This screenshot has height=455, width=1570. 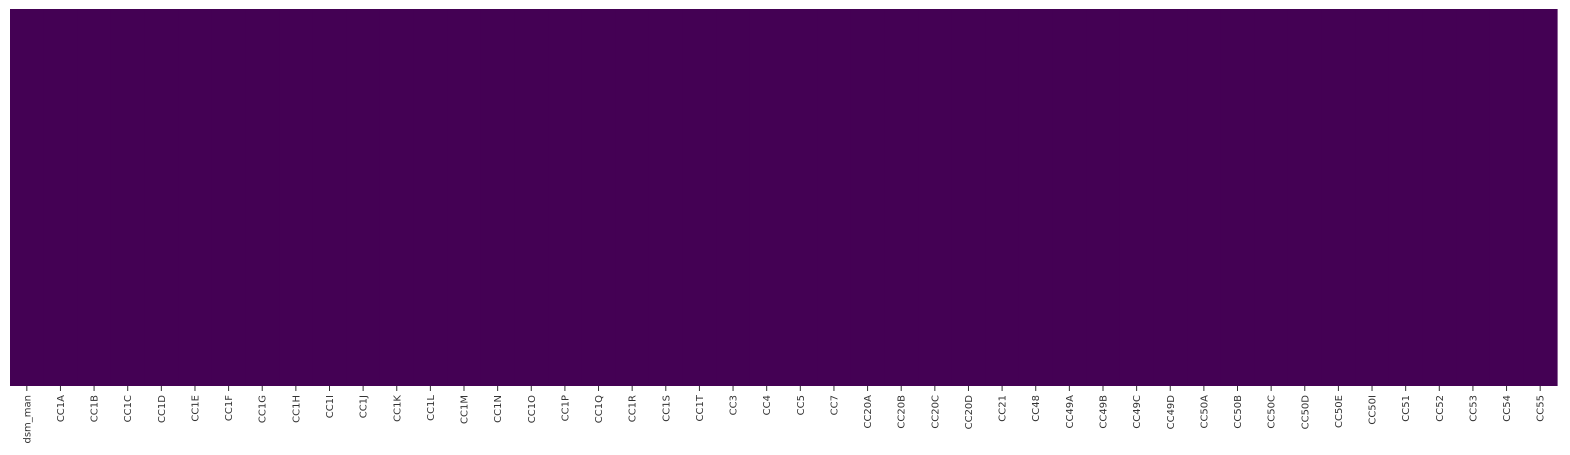 What do you see at coordinates (801, 405) in the screenshot?
I see `x-tick-label: CC5` at bounding box center [801, 405].